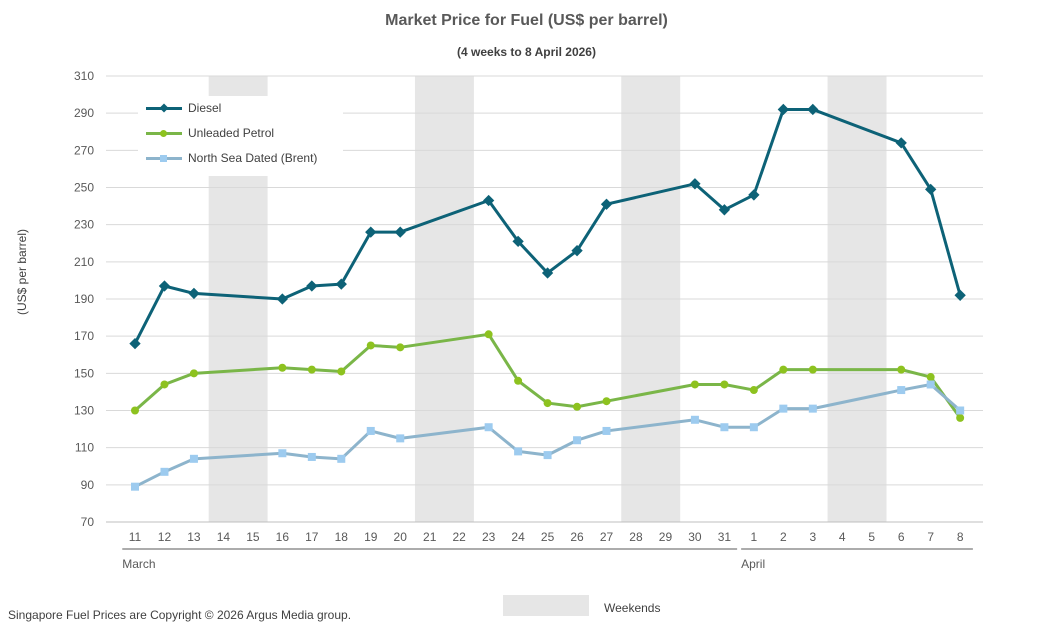  I want to click on legend-item-diesel: Diesel, so click(183, 108).